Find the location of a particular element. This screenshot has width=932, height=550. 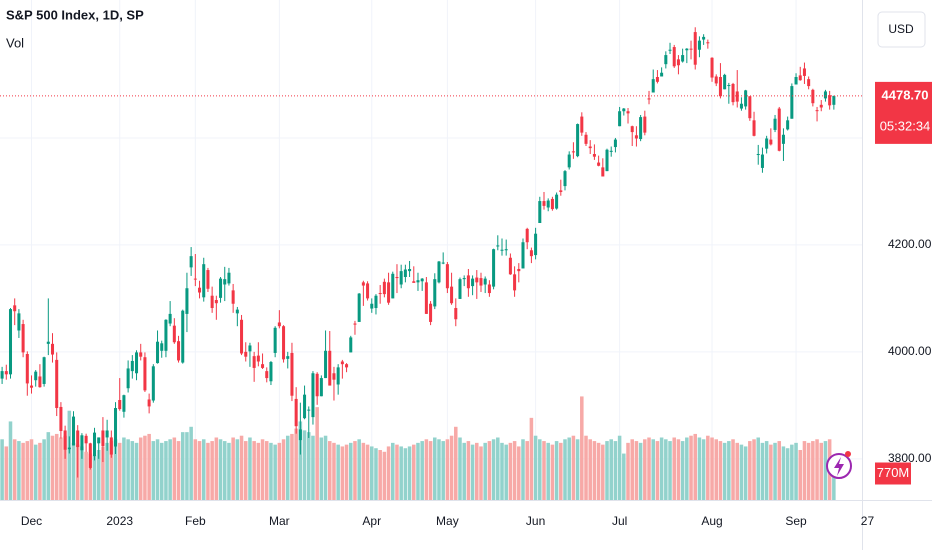

alert-bolt is located at coordinates (839, 466).